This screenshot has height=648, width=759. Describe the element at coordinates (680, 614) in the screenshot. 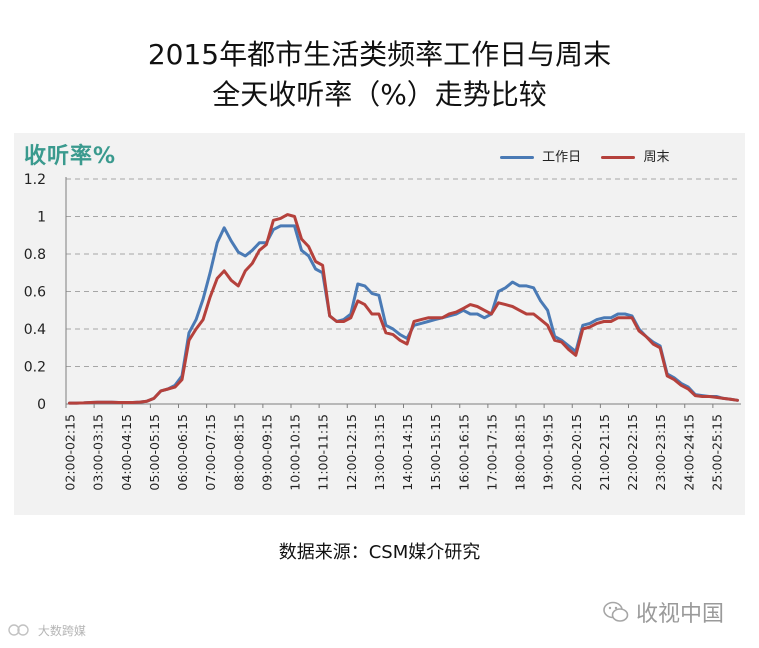

I see `watermark-right-text: 收视中国` at that location.